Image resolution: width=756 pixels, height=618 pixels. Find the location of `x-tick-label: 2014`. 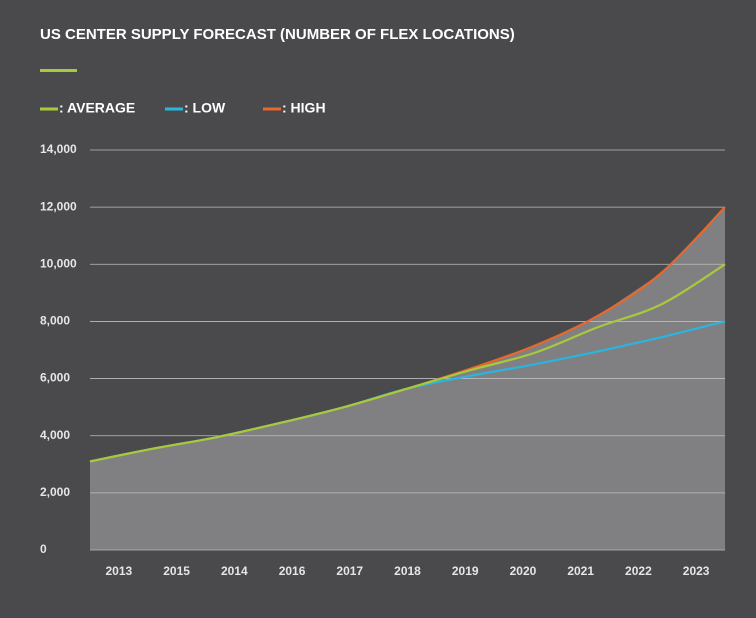

x-tick-label: 2014 is located at coordinates (234, 571).